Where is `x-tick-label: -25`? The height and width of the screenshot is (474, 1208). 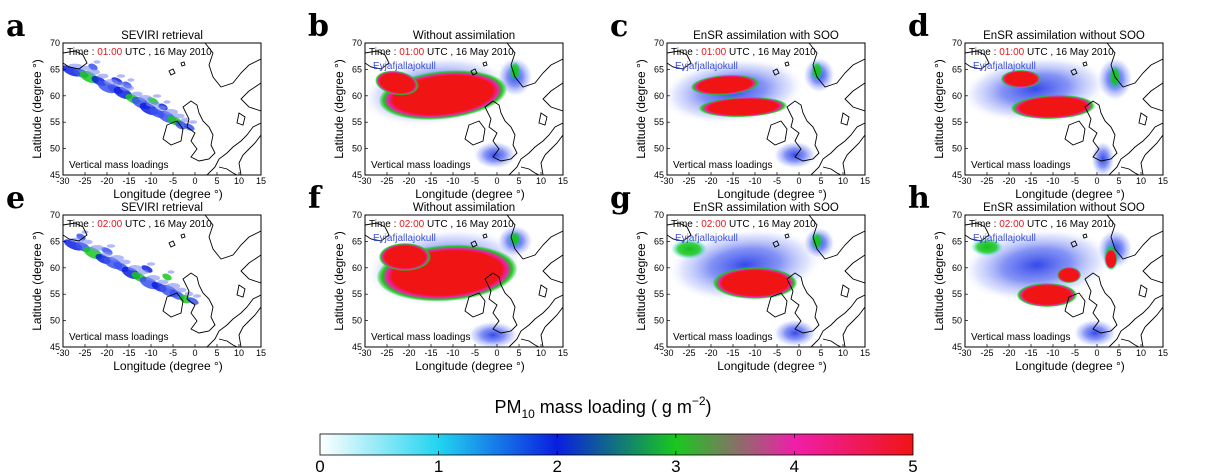 x-tick-label: -25 is located at coordinates (688, 353).